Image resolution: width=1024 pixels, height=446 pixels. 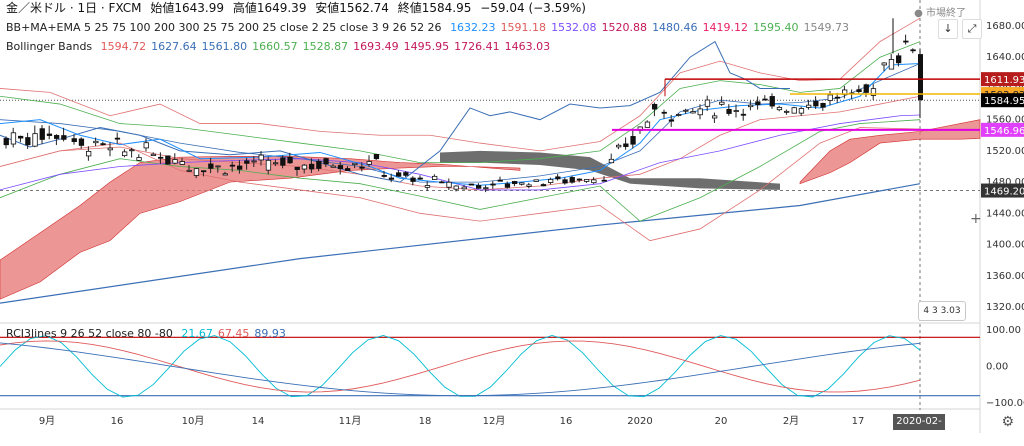 I want to click on bb-ma-ema-value-7: 1549.73, so click(x=826, y=27).